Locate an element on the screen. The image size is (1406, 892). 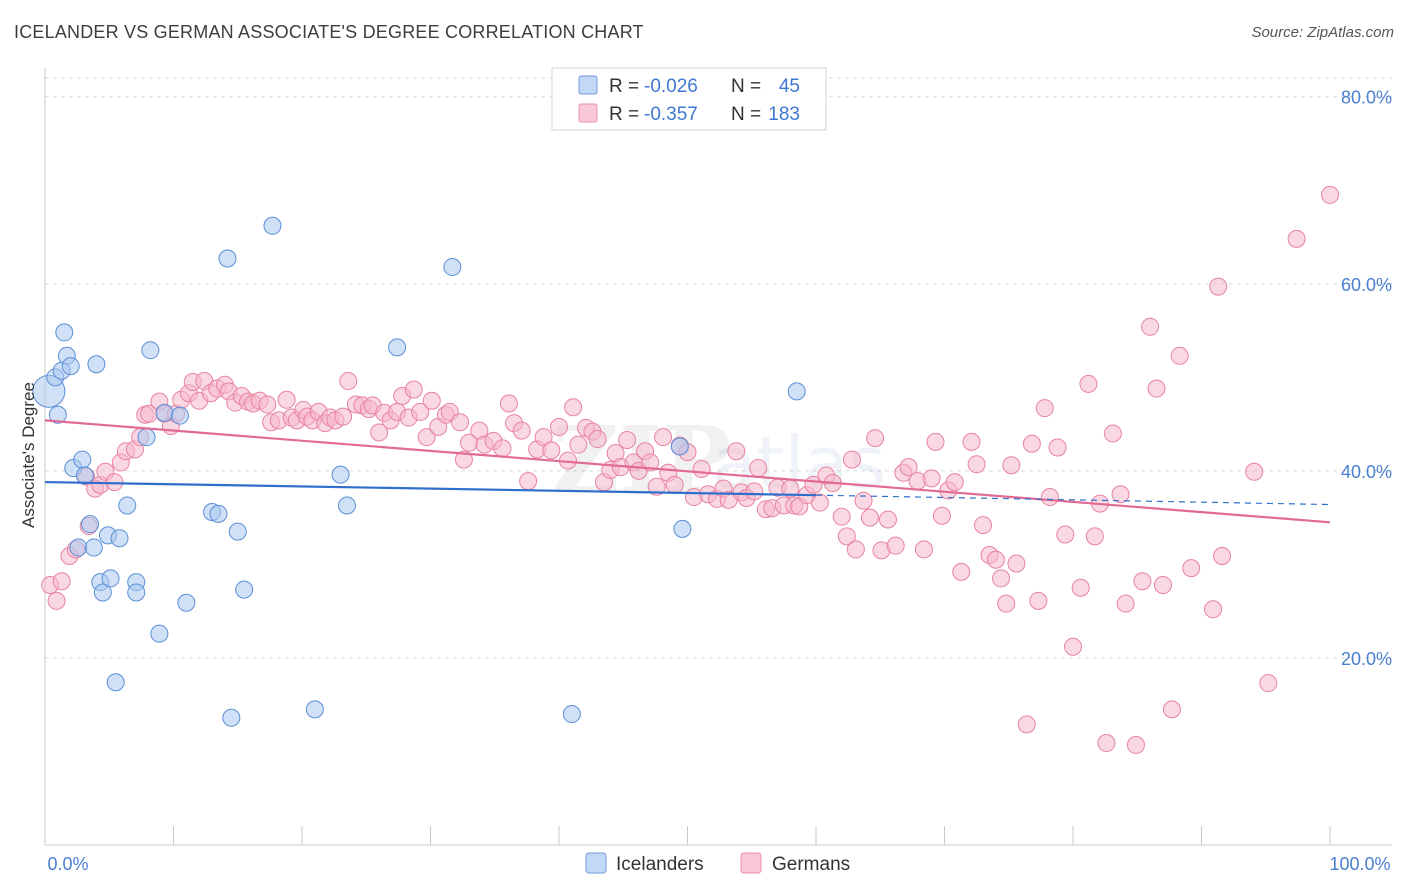
stats-legend-frame is located at coordinates (689, 99).